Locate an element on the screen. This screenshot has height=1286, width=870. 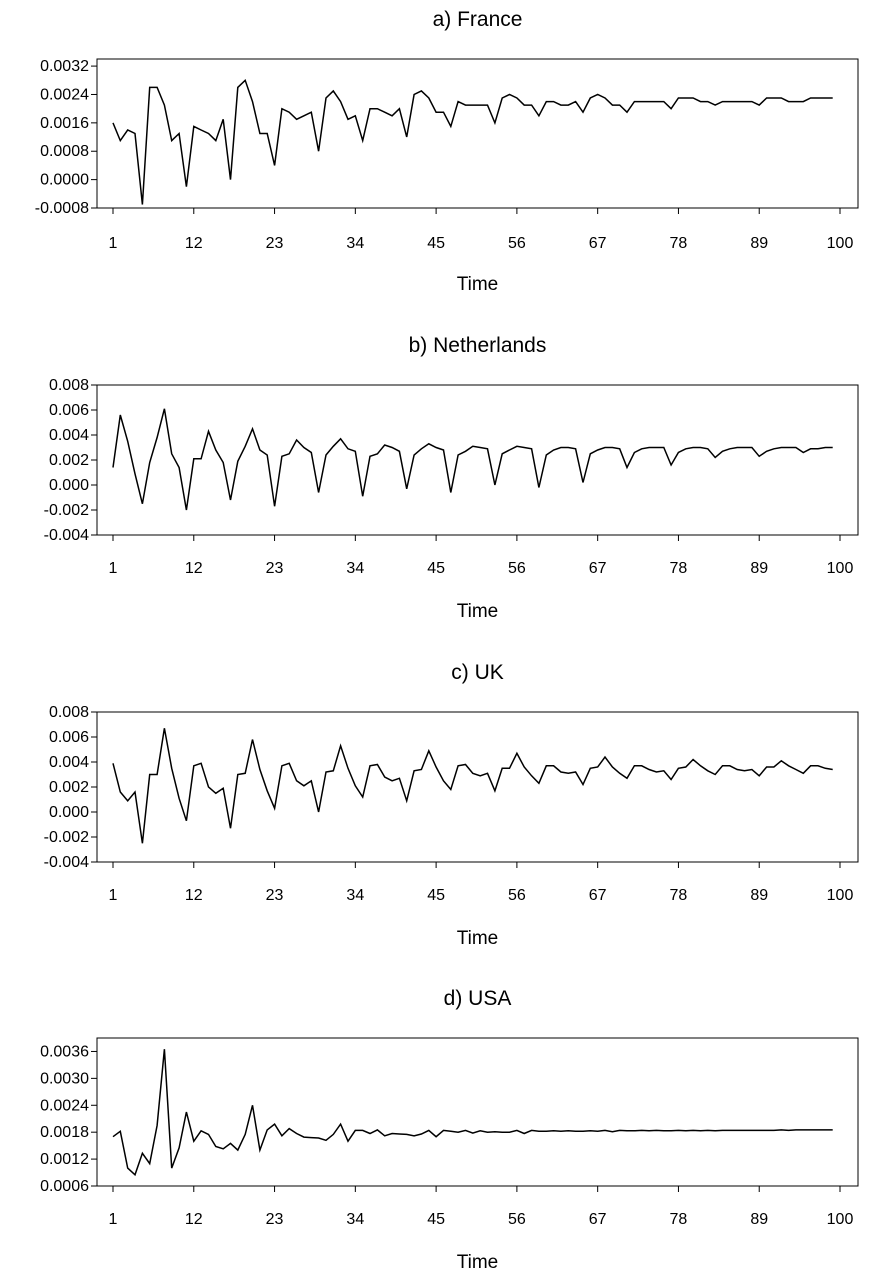
x-axis-label-usa: Time is located at coordinates (478, 1262).